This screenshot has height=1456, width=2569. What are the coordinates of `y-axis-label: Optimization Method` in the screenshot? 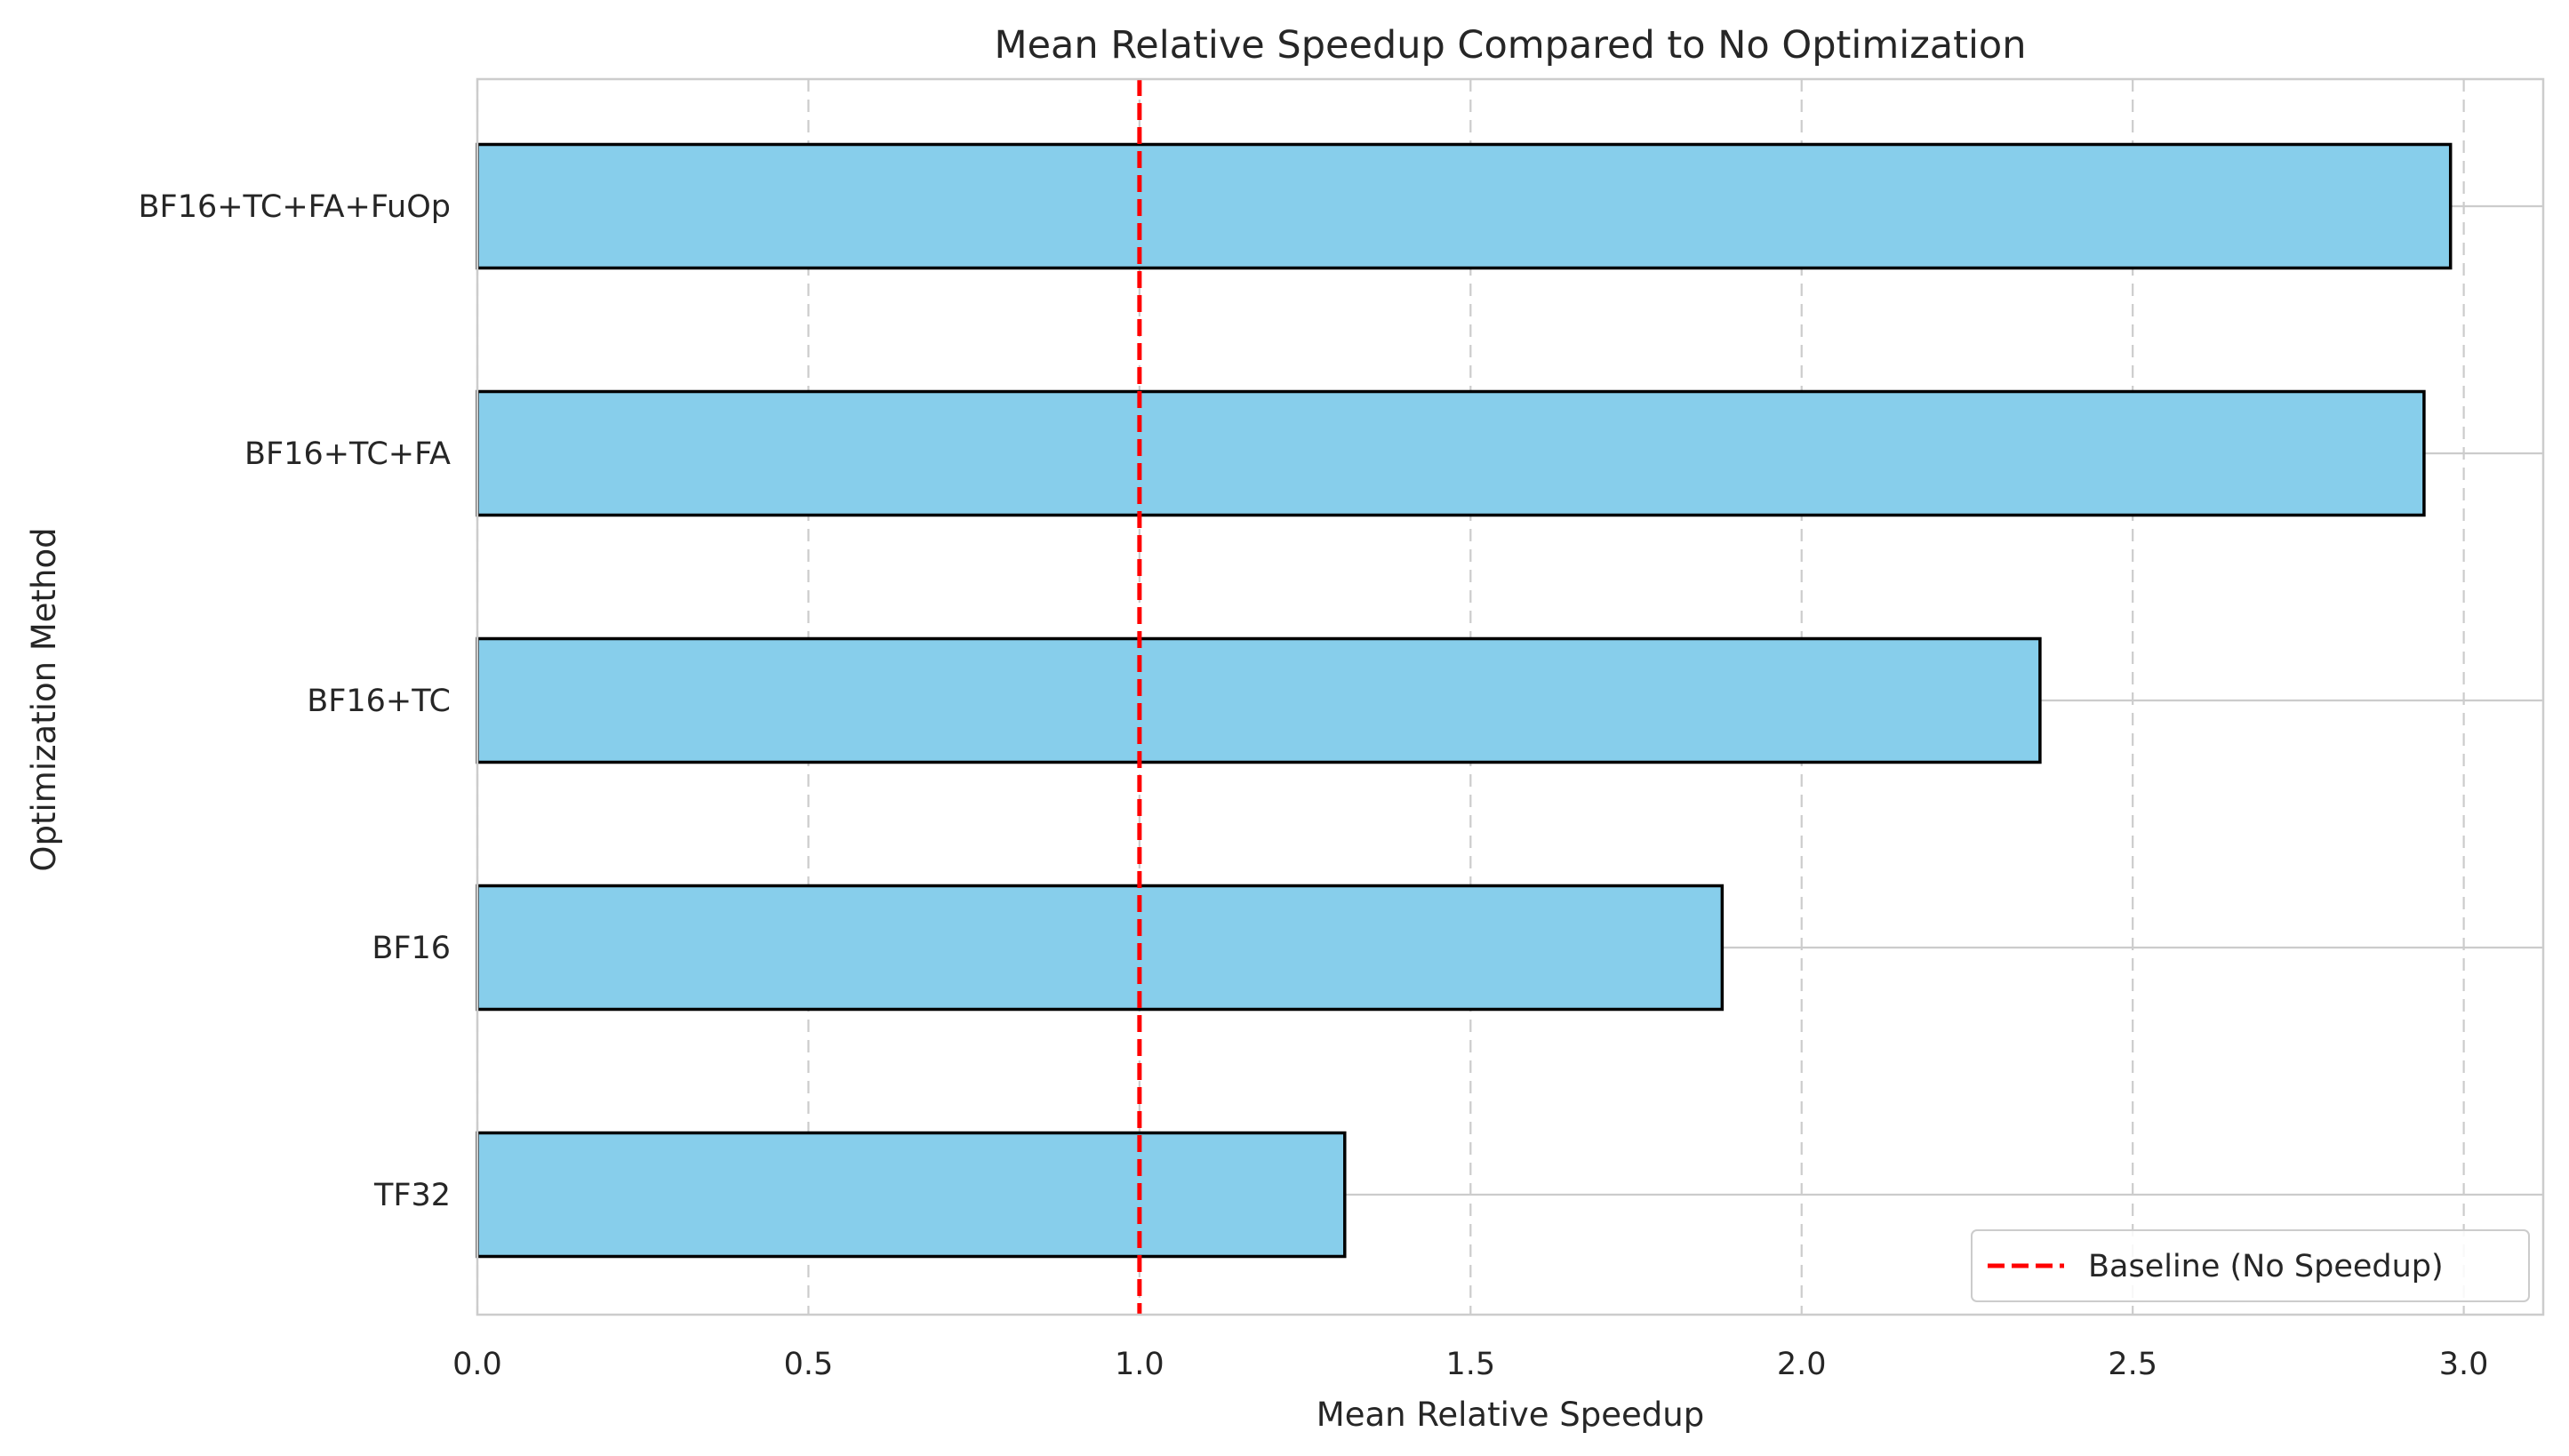 It's located at (44, 699).